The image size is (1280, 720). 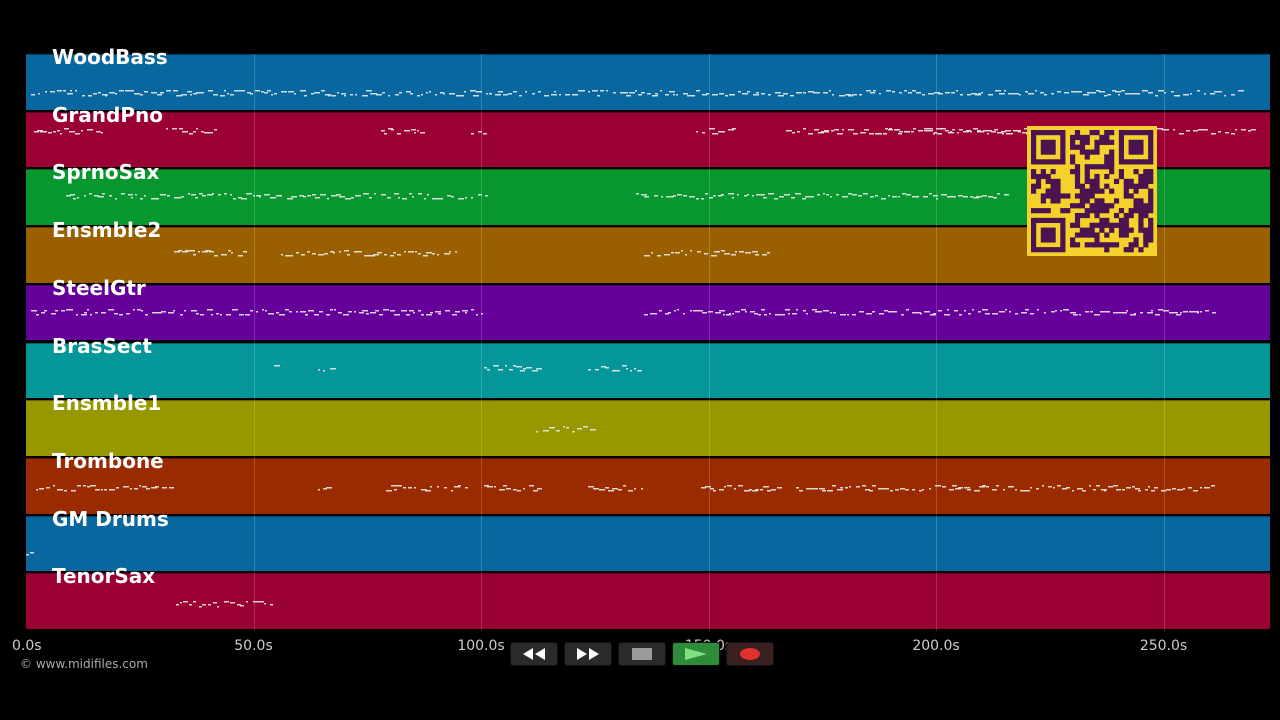 I want to click on record-icon, so click(x=750, y=654).